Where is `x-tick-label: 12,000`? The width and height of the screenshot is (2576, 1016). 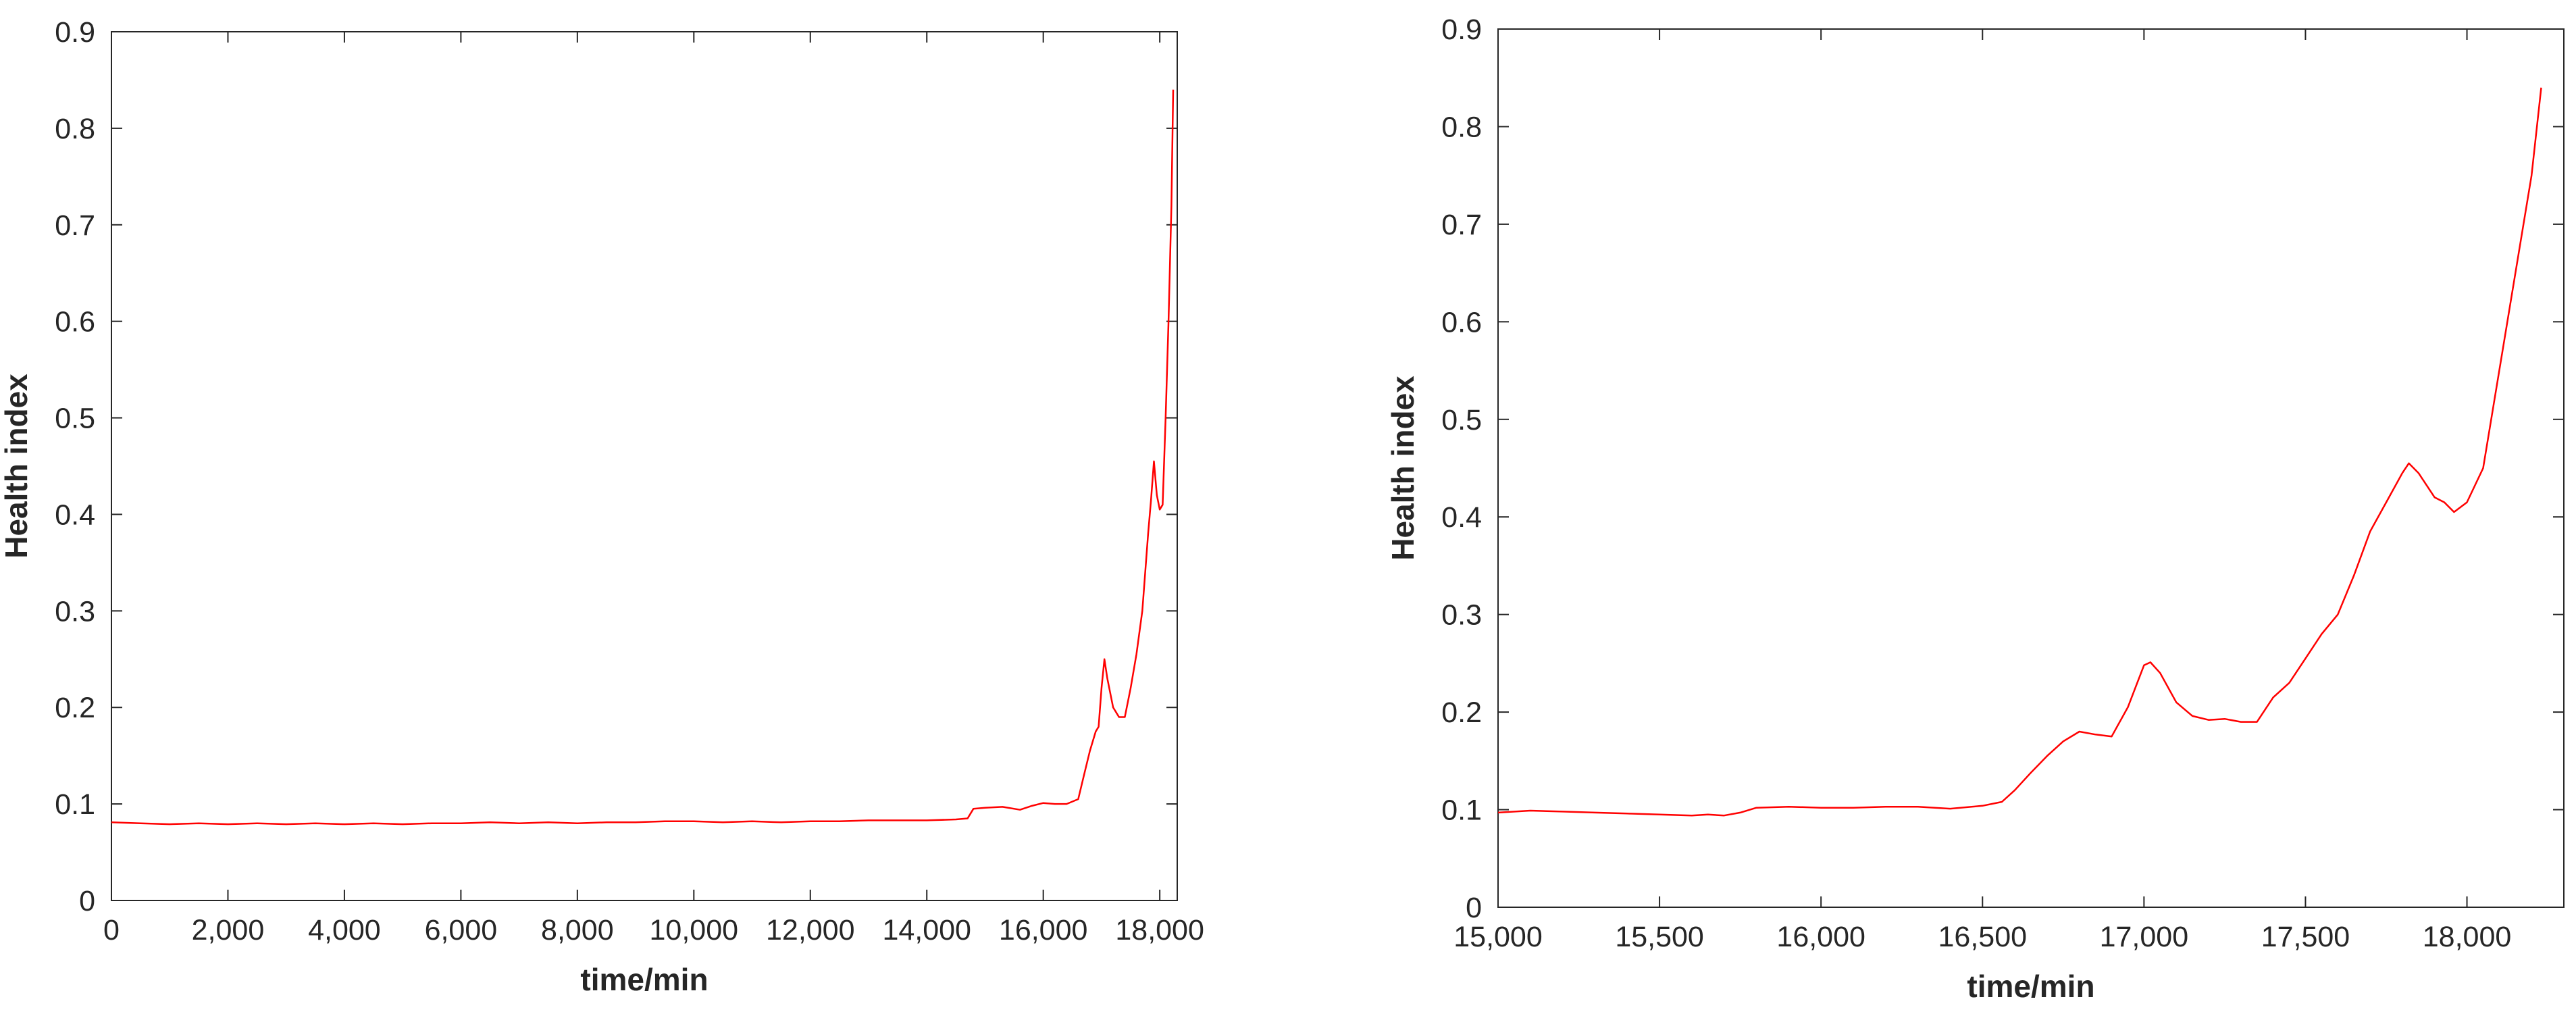
x-tick-label: 12,000 is located at coordinates (811, 930).